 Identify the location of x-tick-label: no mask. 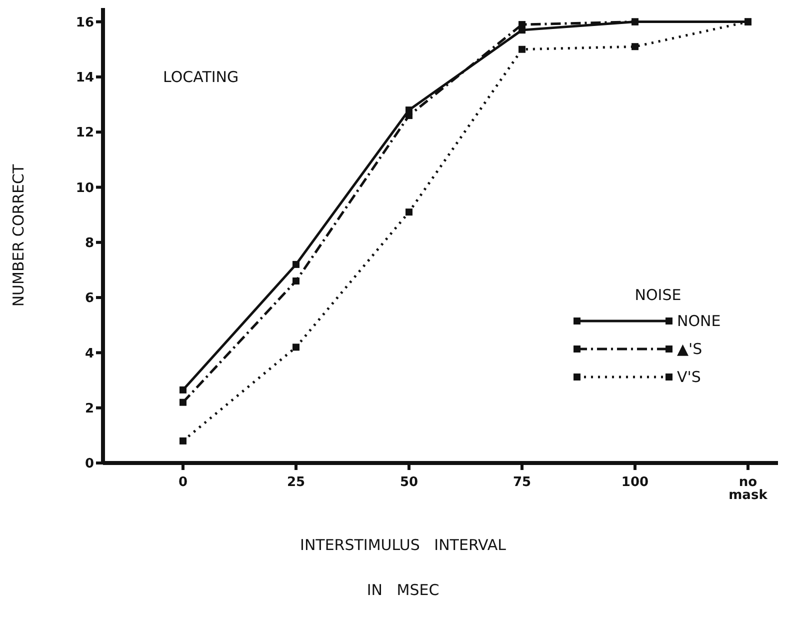
(748, 489).